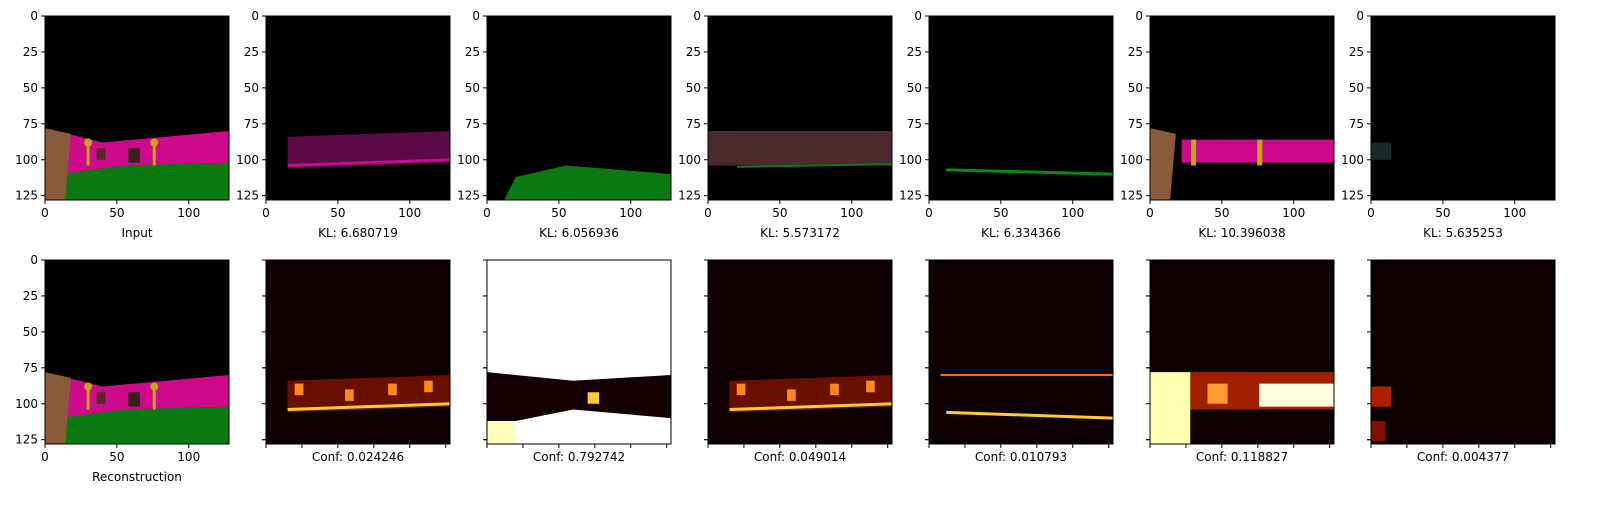 This screenshot has height=509, width=1609. What do you see at coordinates (1019, 361) in the screenshot?
I see `subplot-1-4: Conf: 0.010793` at bounding box center [1019, 361].